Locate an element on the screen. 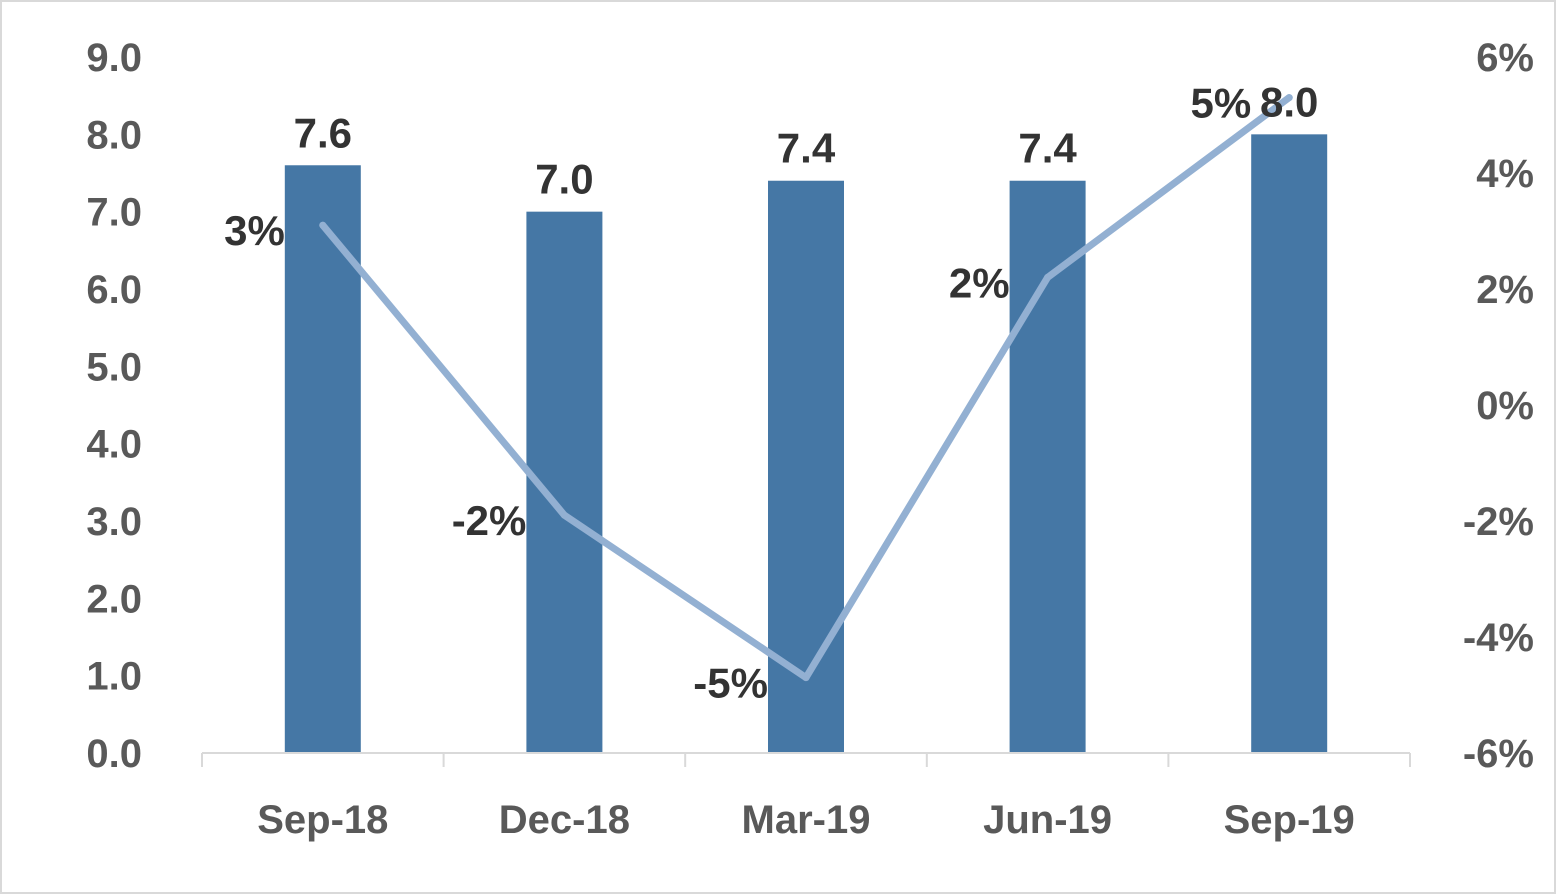 This screenshot has width=1556, height=894. category-label: Jun-19 is located at coordinates (1047, 820).